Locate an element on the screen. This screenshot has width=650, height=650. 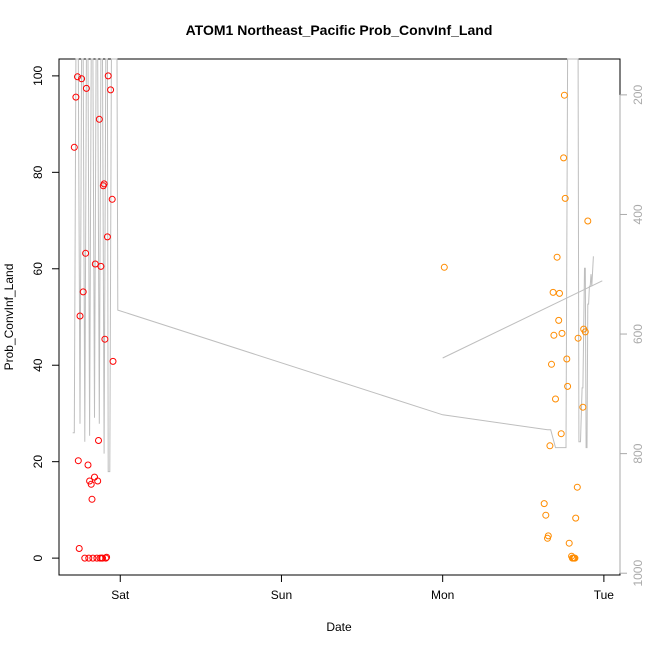
x-tick-label: Tue is located at coordinates (604, 595).